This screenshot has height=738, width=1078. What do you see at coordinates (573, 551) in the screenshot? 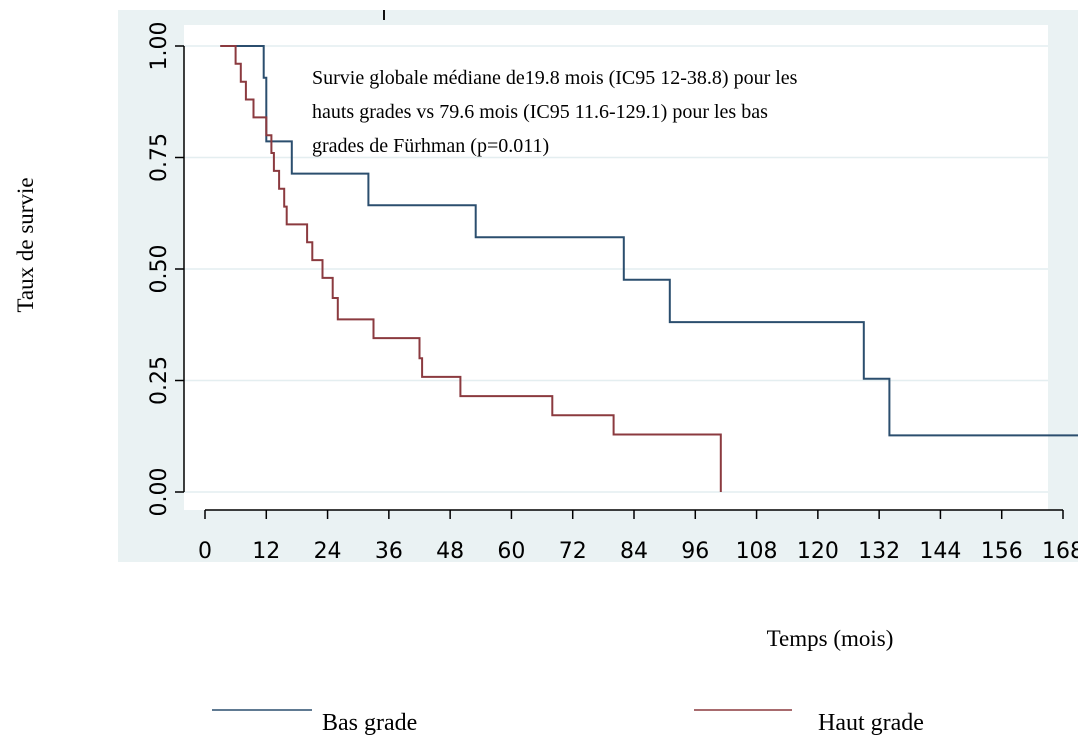
I see `x-tick-label: 72` at bounding box center [573, 551].